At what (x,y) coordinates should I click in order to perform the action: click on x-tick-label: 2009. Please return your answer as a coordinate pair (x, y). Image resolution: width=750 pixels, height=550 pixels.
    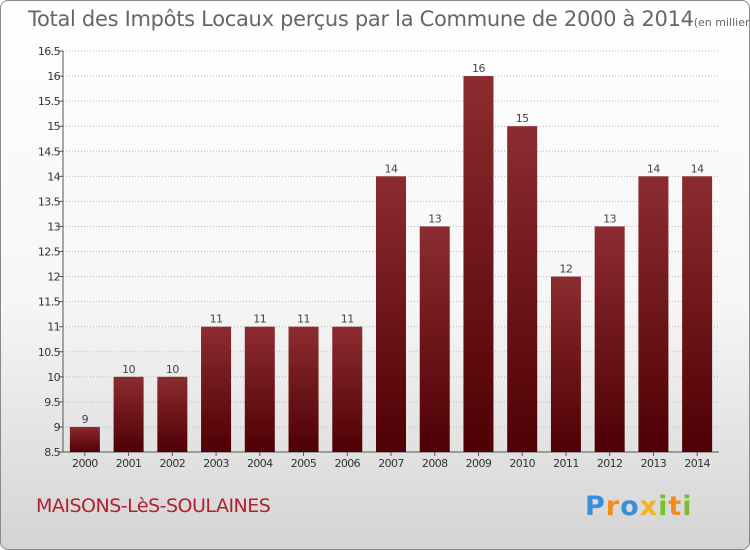
    Looking at the image, I should click on (479, 463).